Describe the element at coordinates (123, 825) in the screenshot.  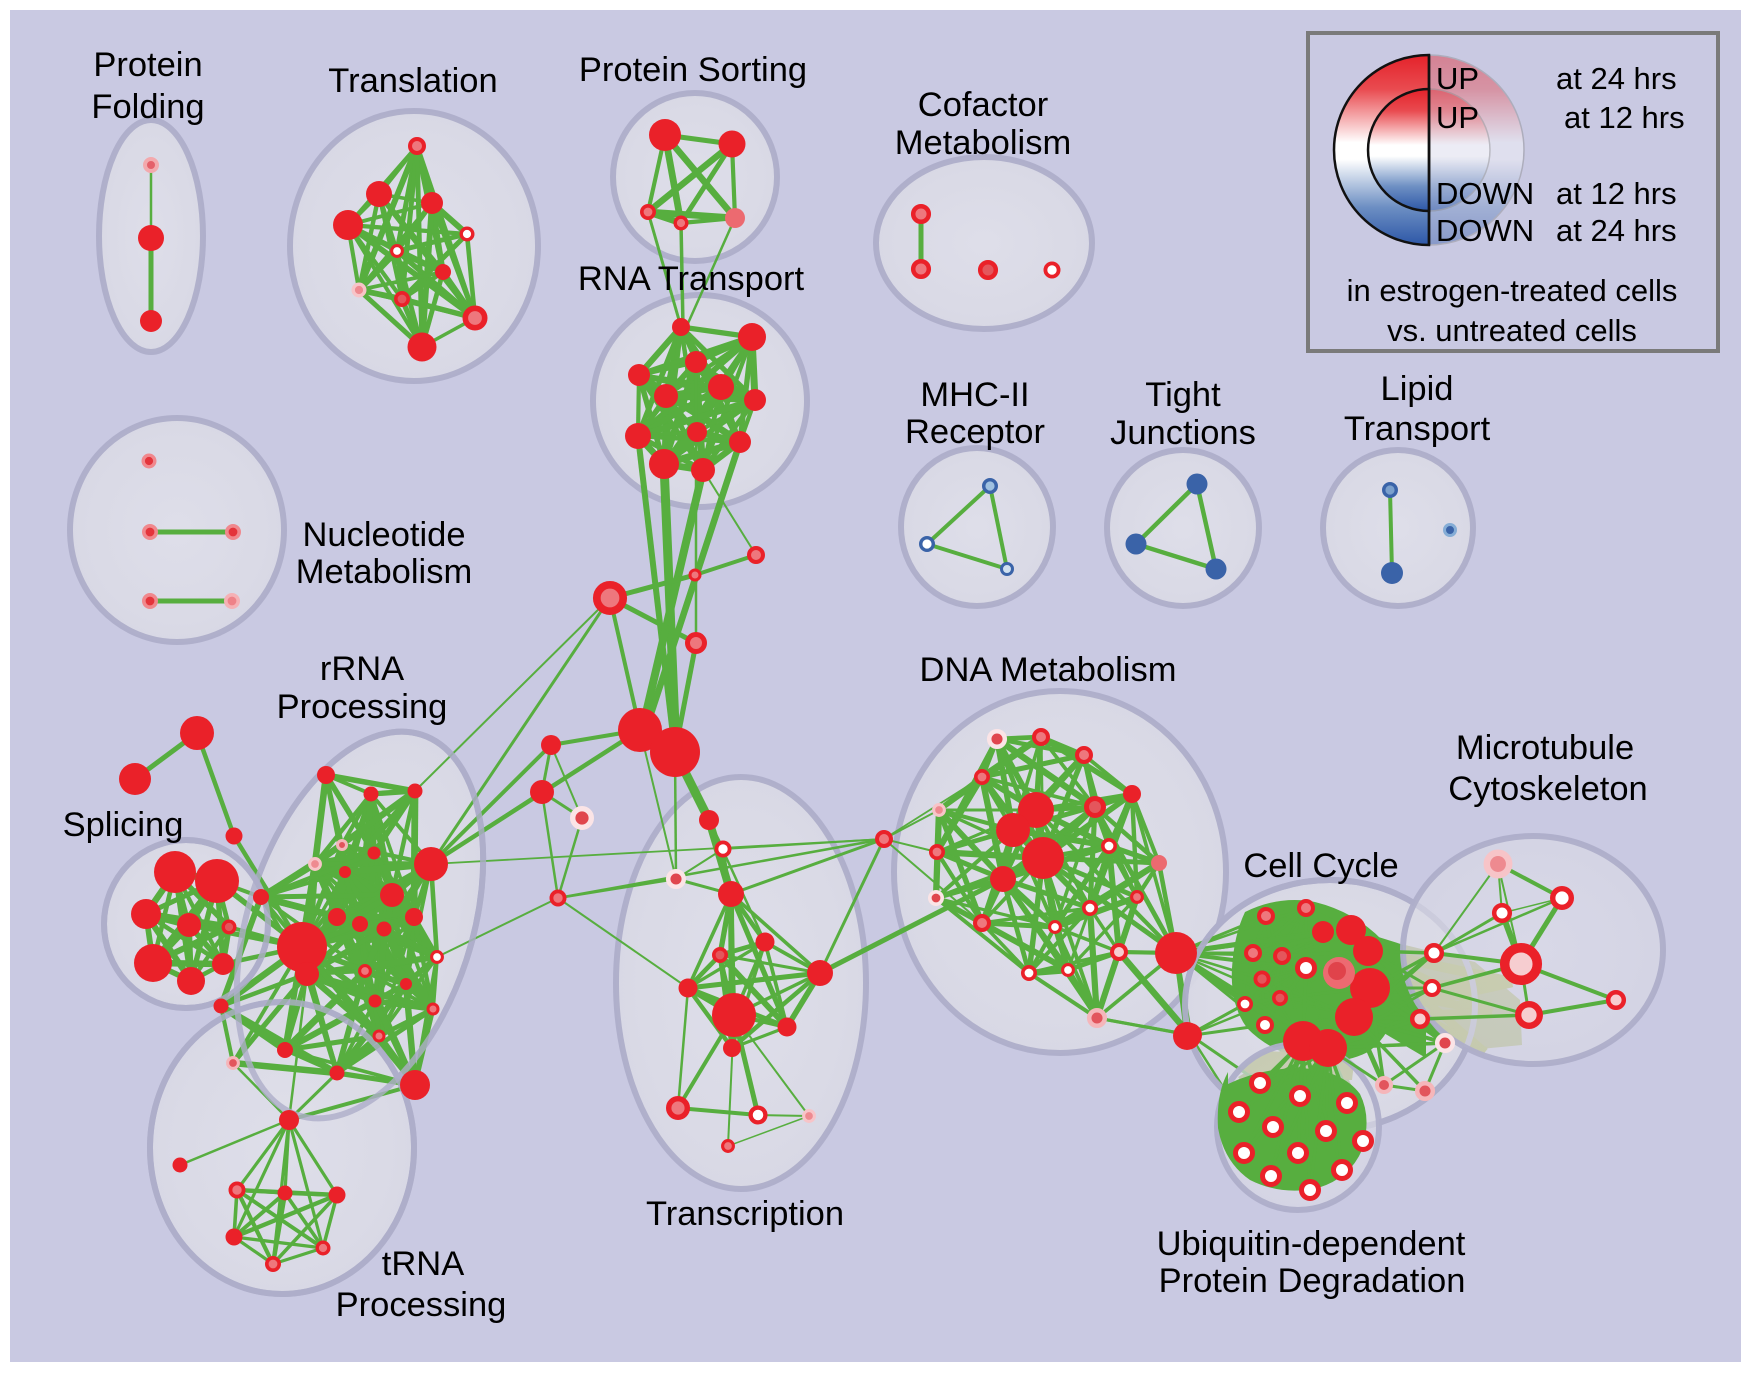
I see `svg-text: Splicing` at that location.